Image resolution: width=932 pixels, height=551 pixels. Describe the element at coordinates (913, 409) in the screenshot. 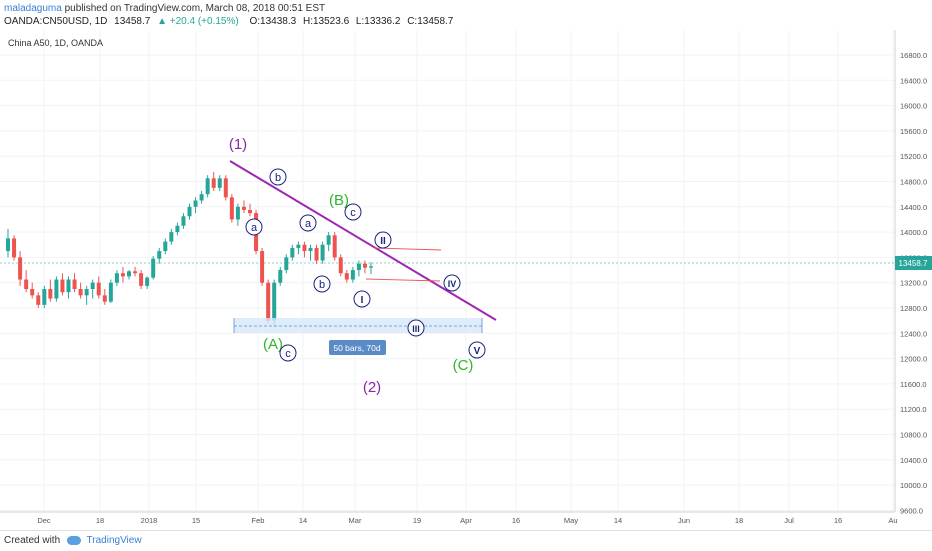

I see `price-tick-label: 11200.0` at that location.